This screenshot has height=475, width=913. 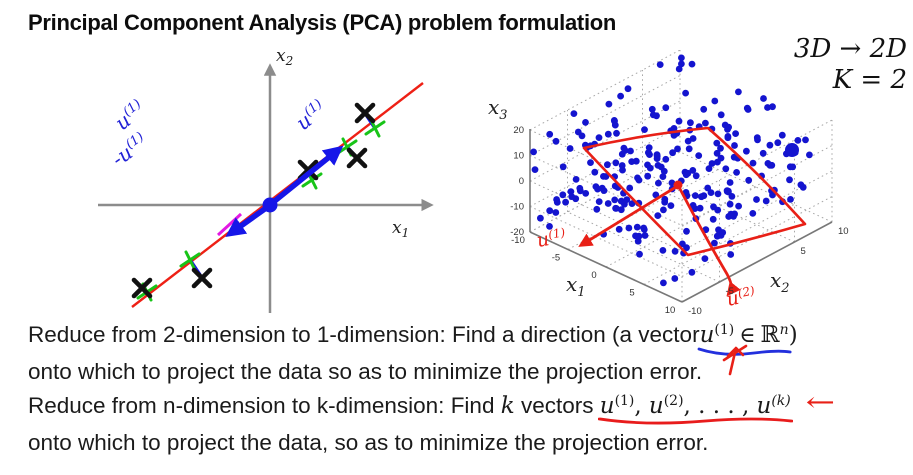 I want to click on tick-label: -10, so click(x=517, y=207).